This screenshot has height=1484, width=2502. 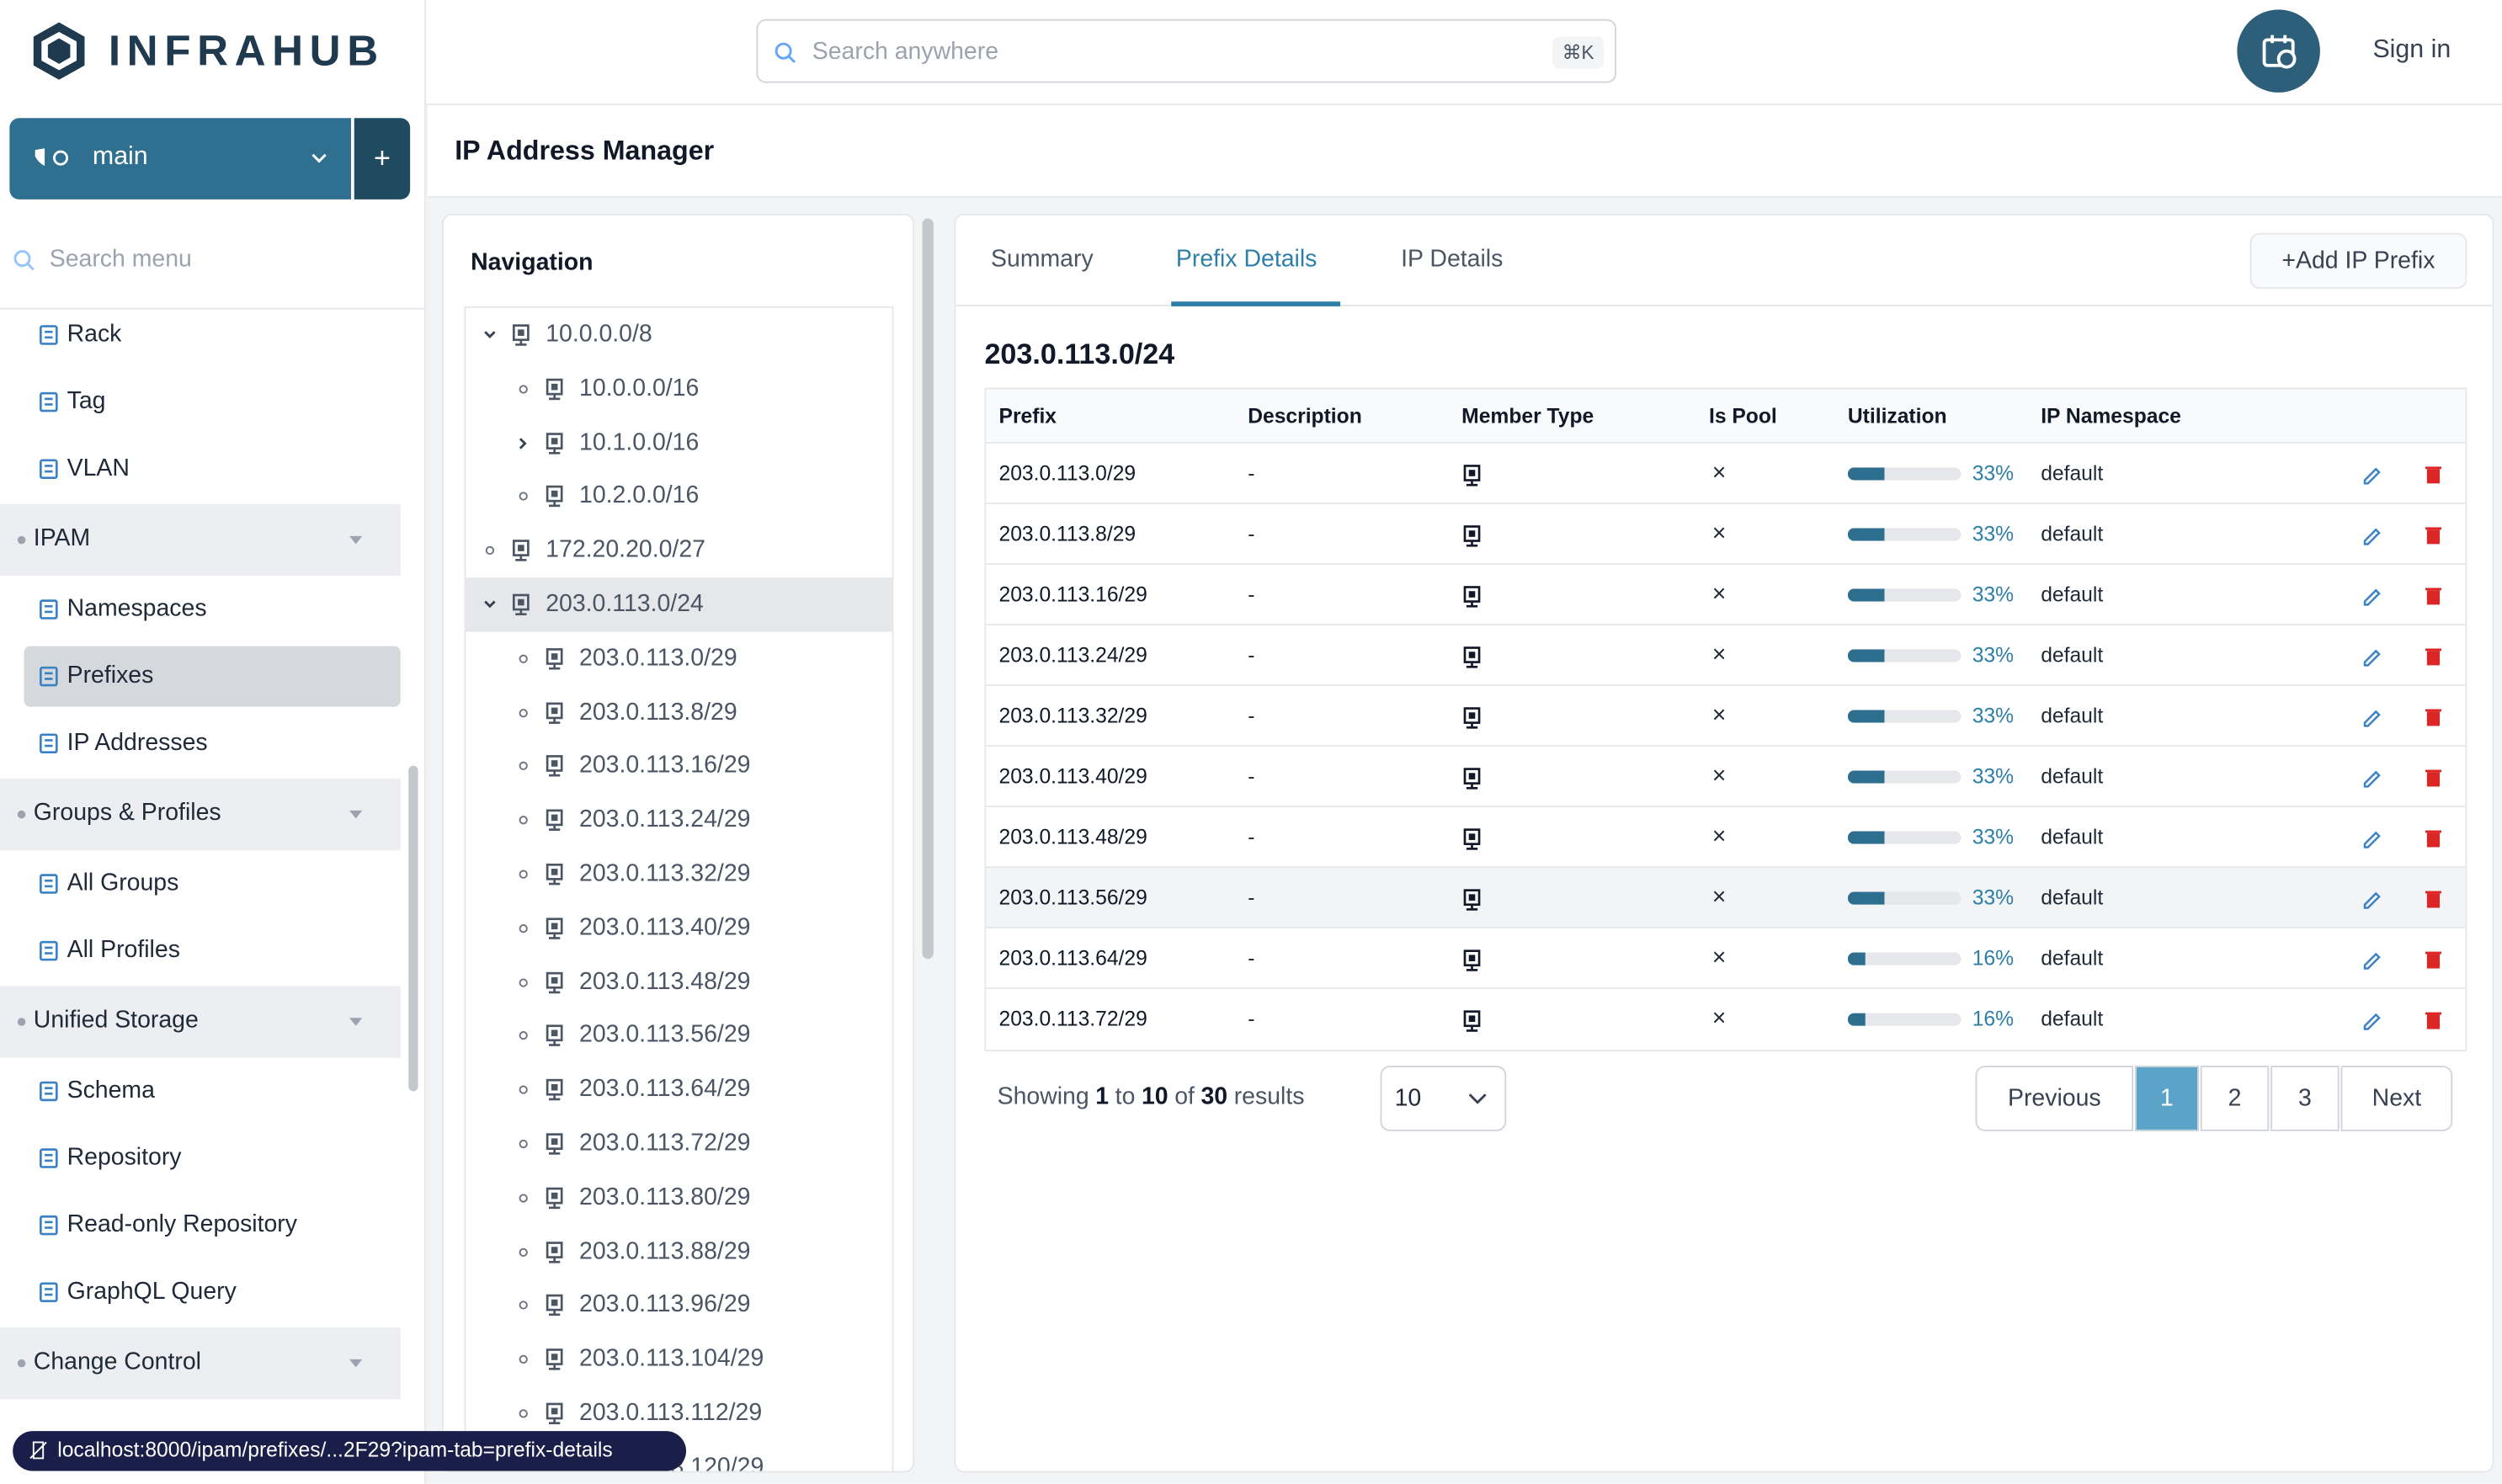 I want to click on table-row: 203.0.113.0/29 - × 33% default, so click(x=1726, y=473).